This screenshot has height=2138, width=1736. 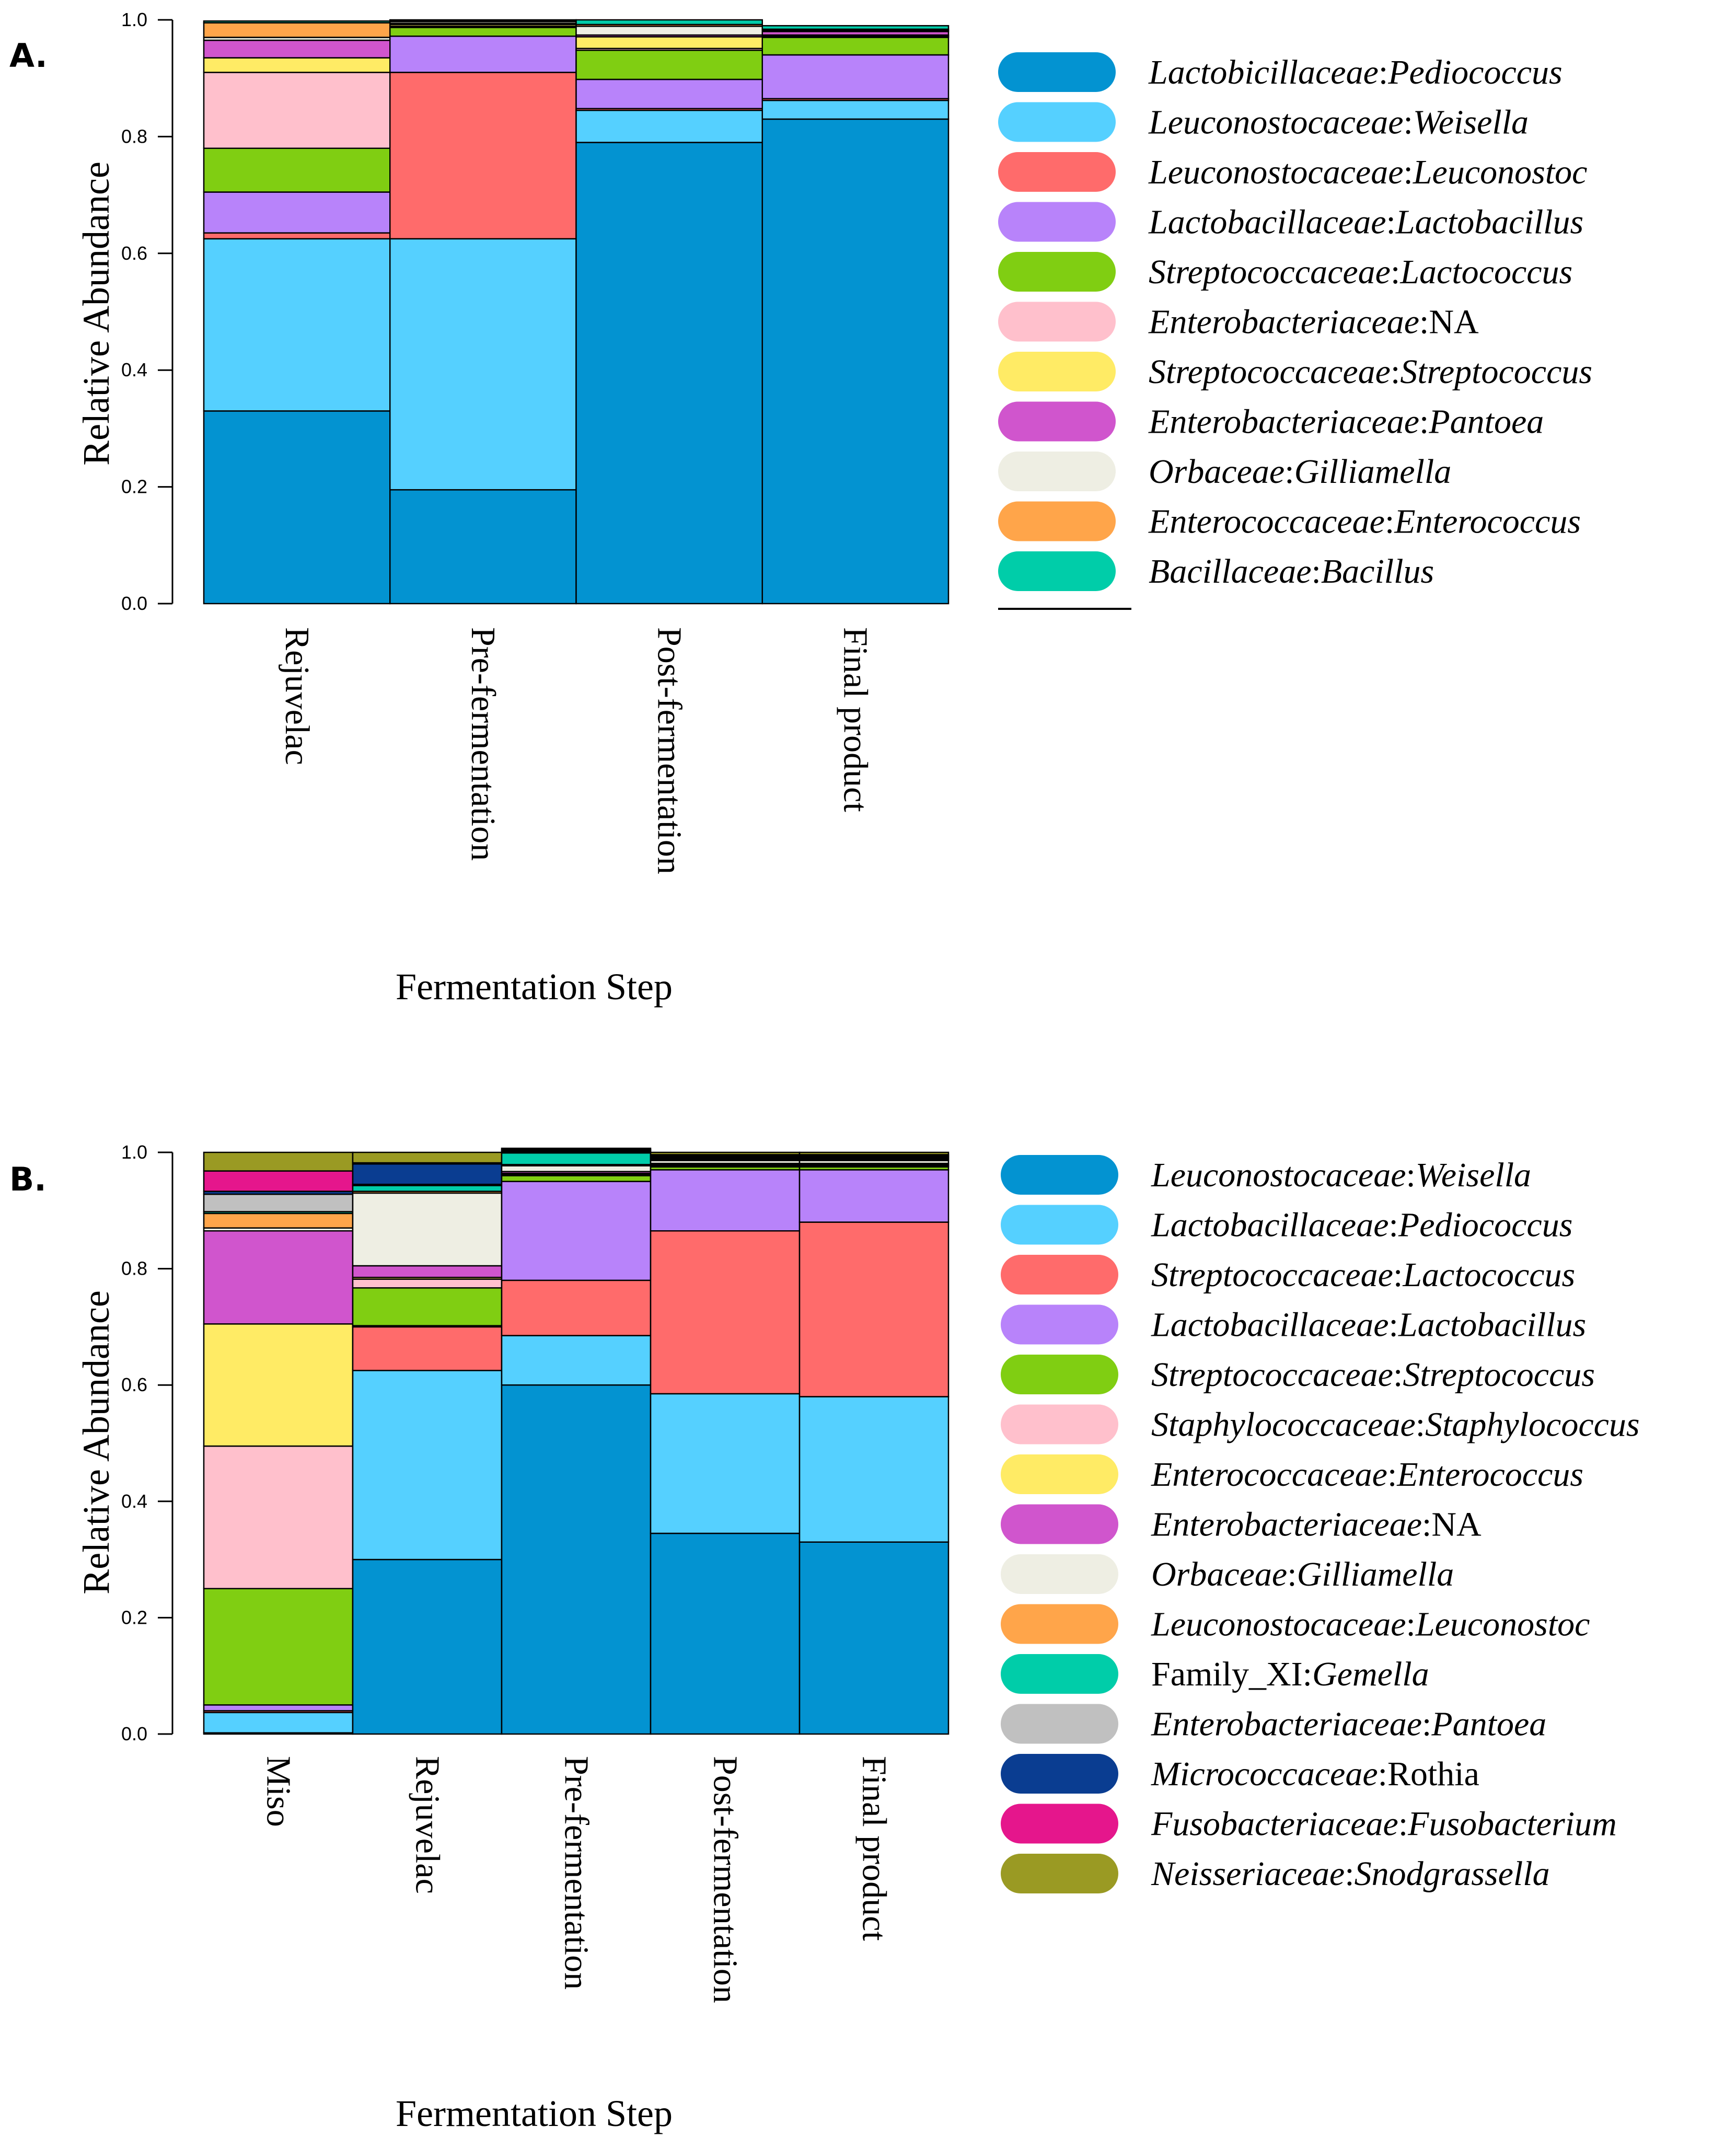 What do you see at coordinates (278, 1791) in the screenshot?
I see `category-label: Miso` at bounding box center [278, 1791].